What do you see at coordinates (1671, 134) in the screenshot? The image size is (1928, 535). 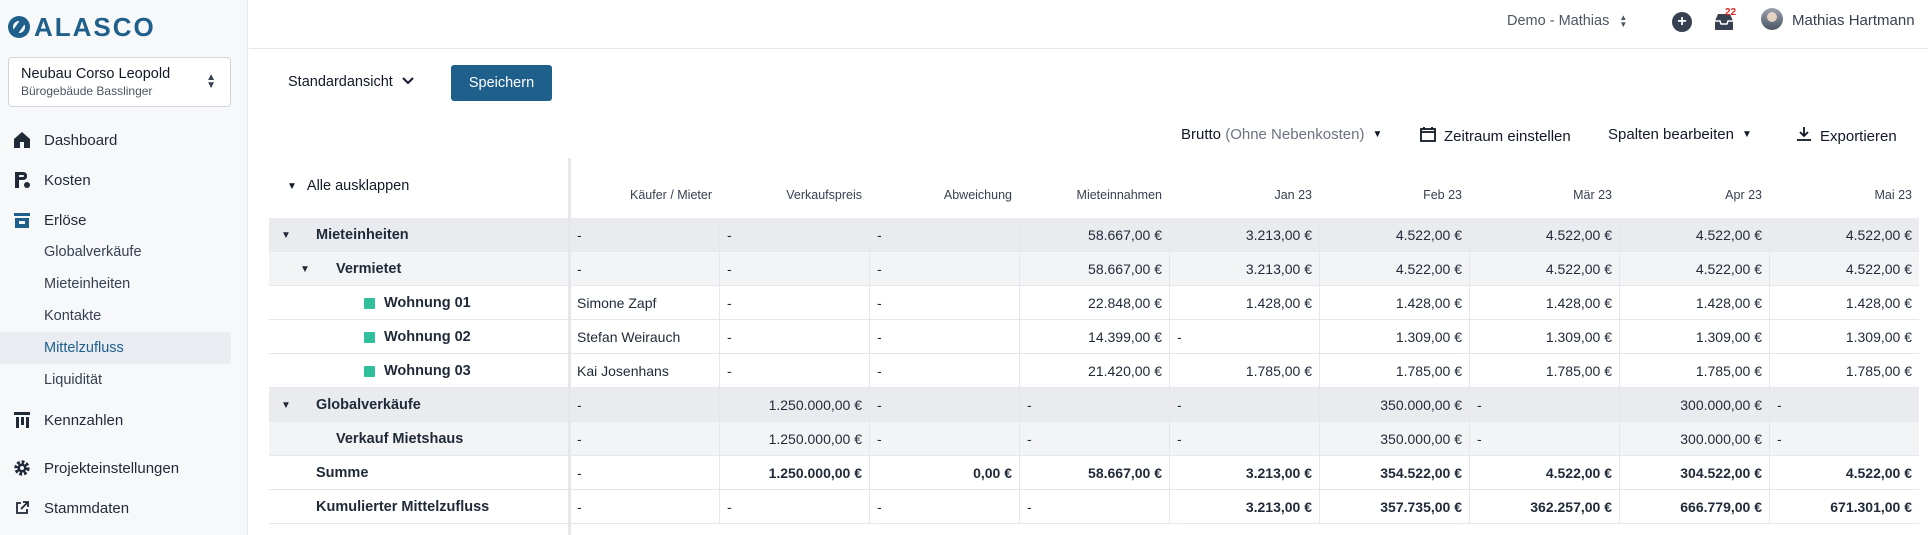 I see `spalten-label: Spalten bearbeiten` at bounding box center [1671, 134].